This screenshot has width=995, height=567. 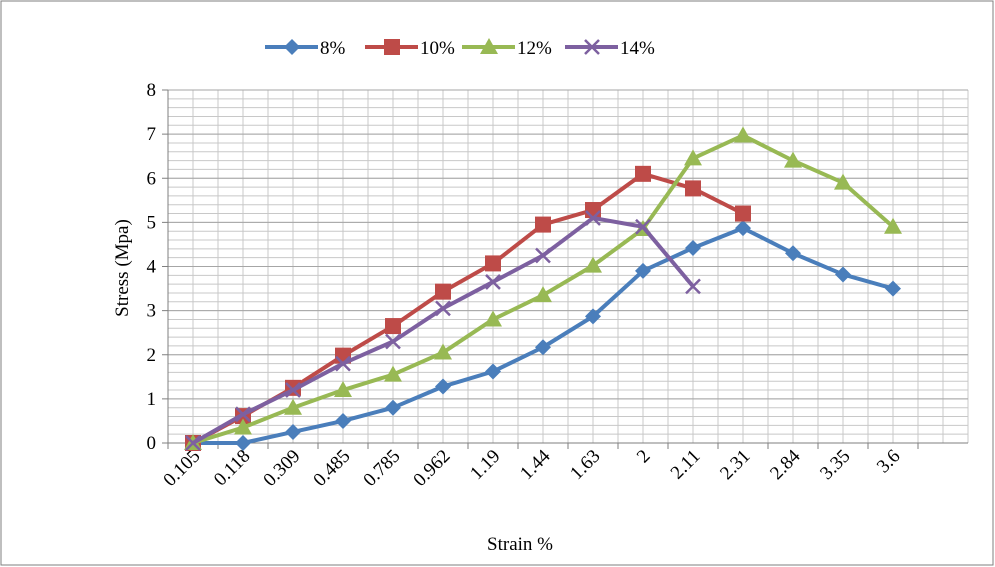 I want to click on legend-label: 10%, so click(x=437, y=48).